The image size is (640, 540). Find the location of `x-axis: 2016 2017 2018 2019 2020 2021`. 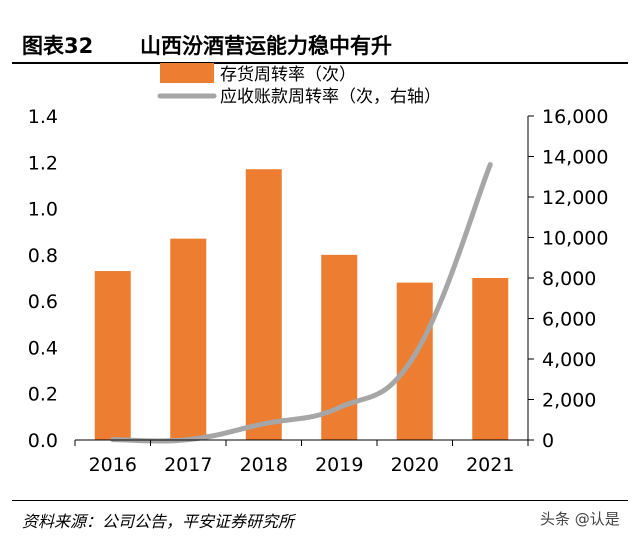

x-axis: 2016 2017 2018 2019 2020 2021 is located at coordinates (301, 457).